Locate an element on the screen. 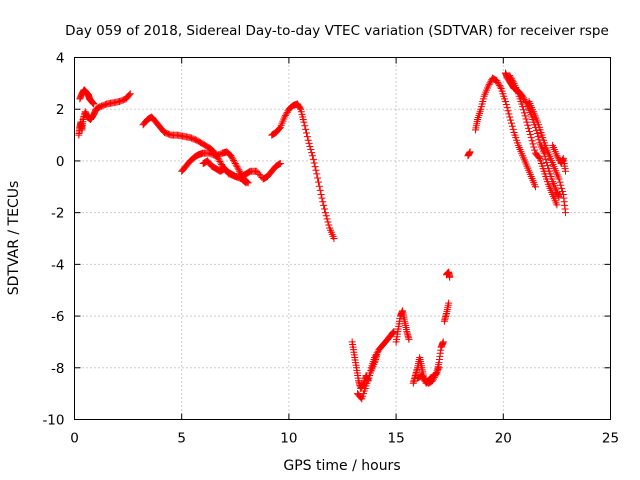  y-axis-label: SDTVAR / TECUs is located at coordinates (14, 238).